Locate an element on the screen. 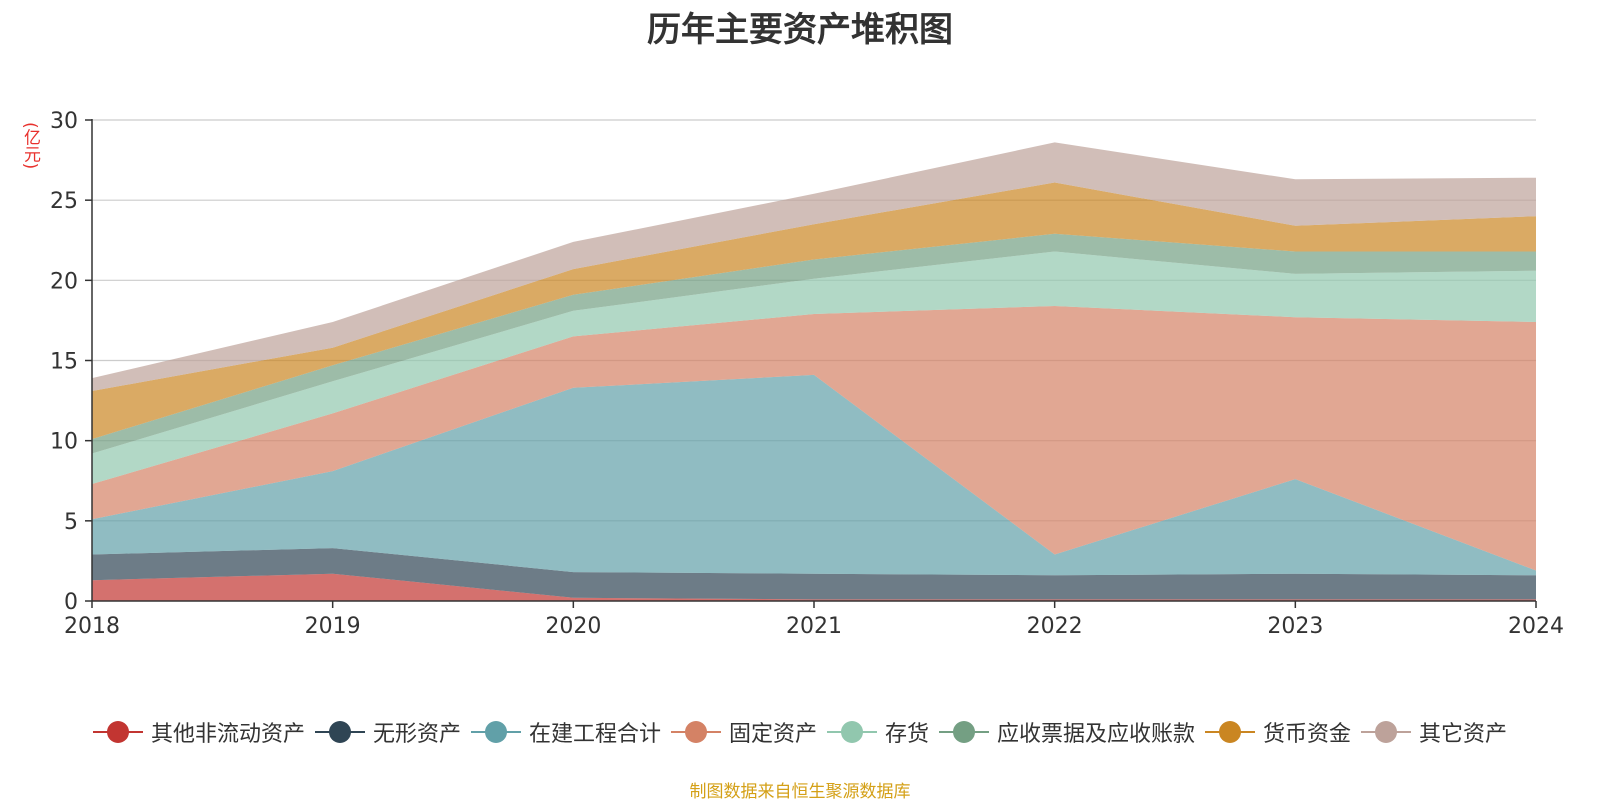 The height and width of the screenshot is (802, 1600). y-tick-label: 0 is located at coordinates (71, 602).